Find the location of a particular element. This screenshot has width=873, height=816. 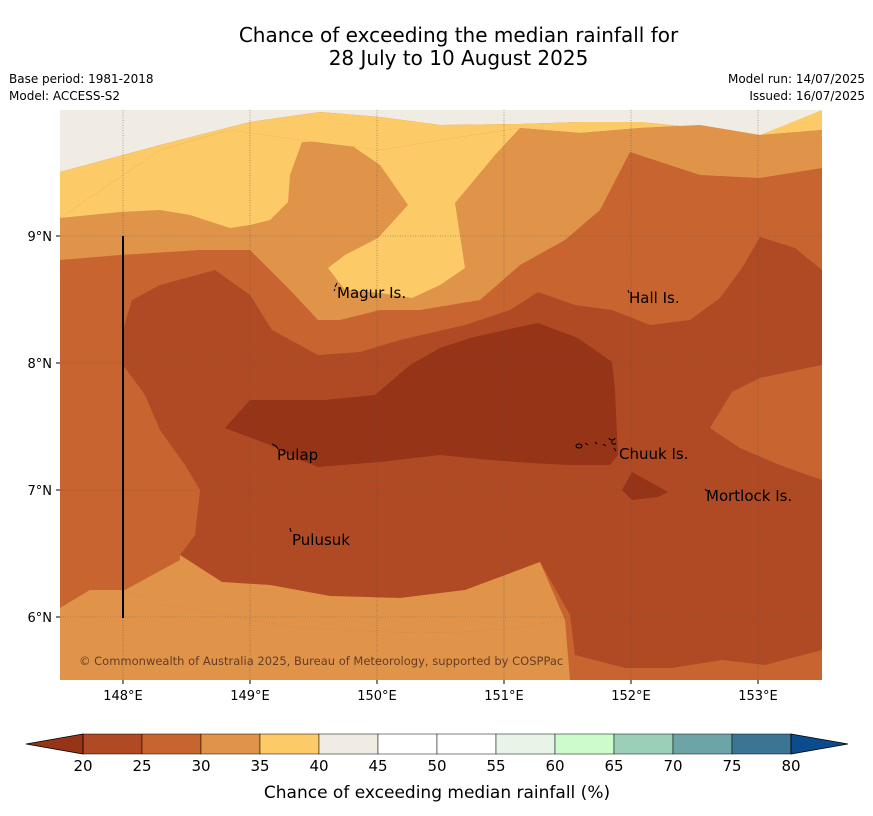

colorbar-tick-label: 50 is located at coordinates (436, 766).